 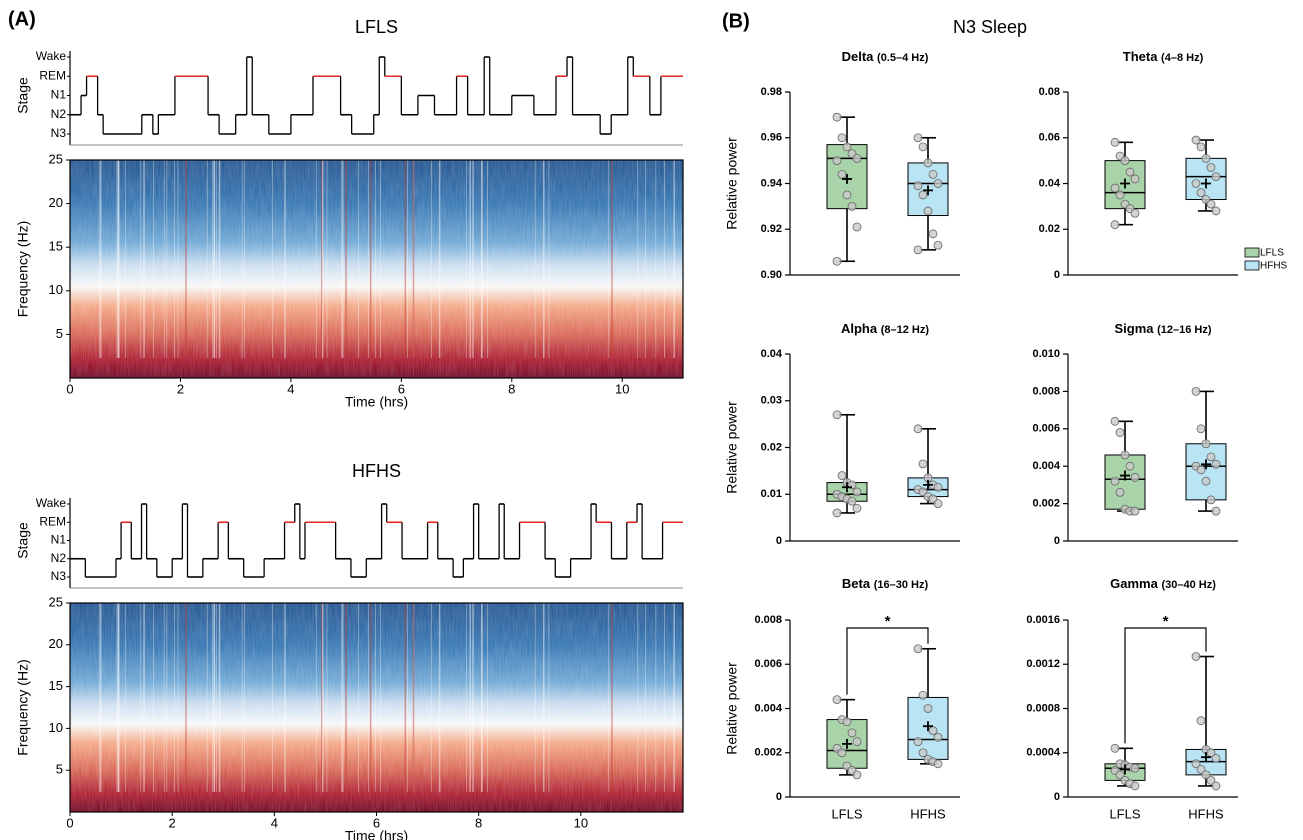 I want to click on y-tick-label: N1, so click(x=59, y=95).